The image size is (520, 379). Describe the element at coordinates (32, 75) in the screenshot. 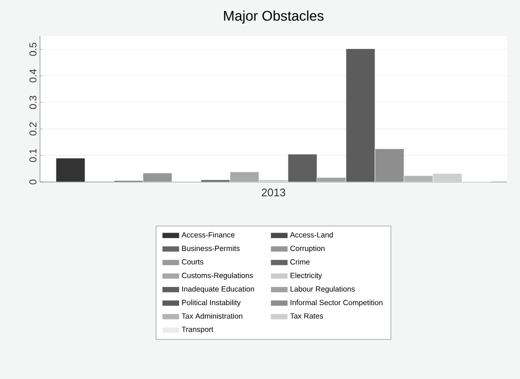

I see `y-tick-label: 0.4` at that location.